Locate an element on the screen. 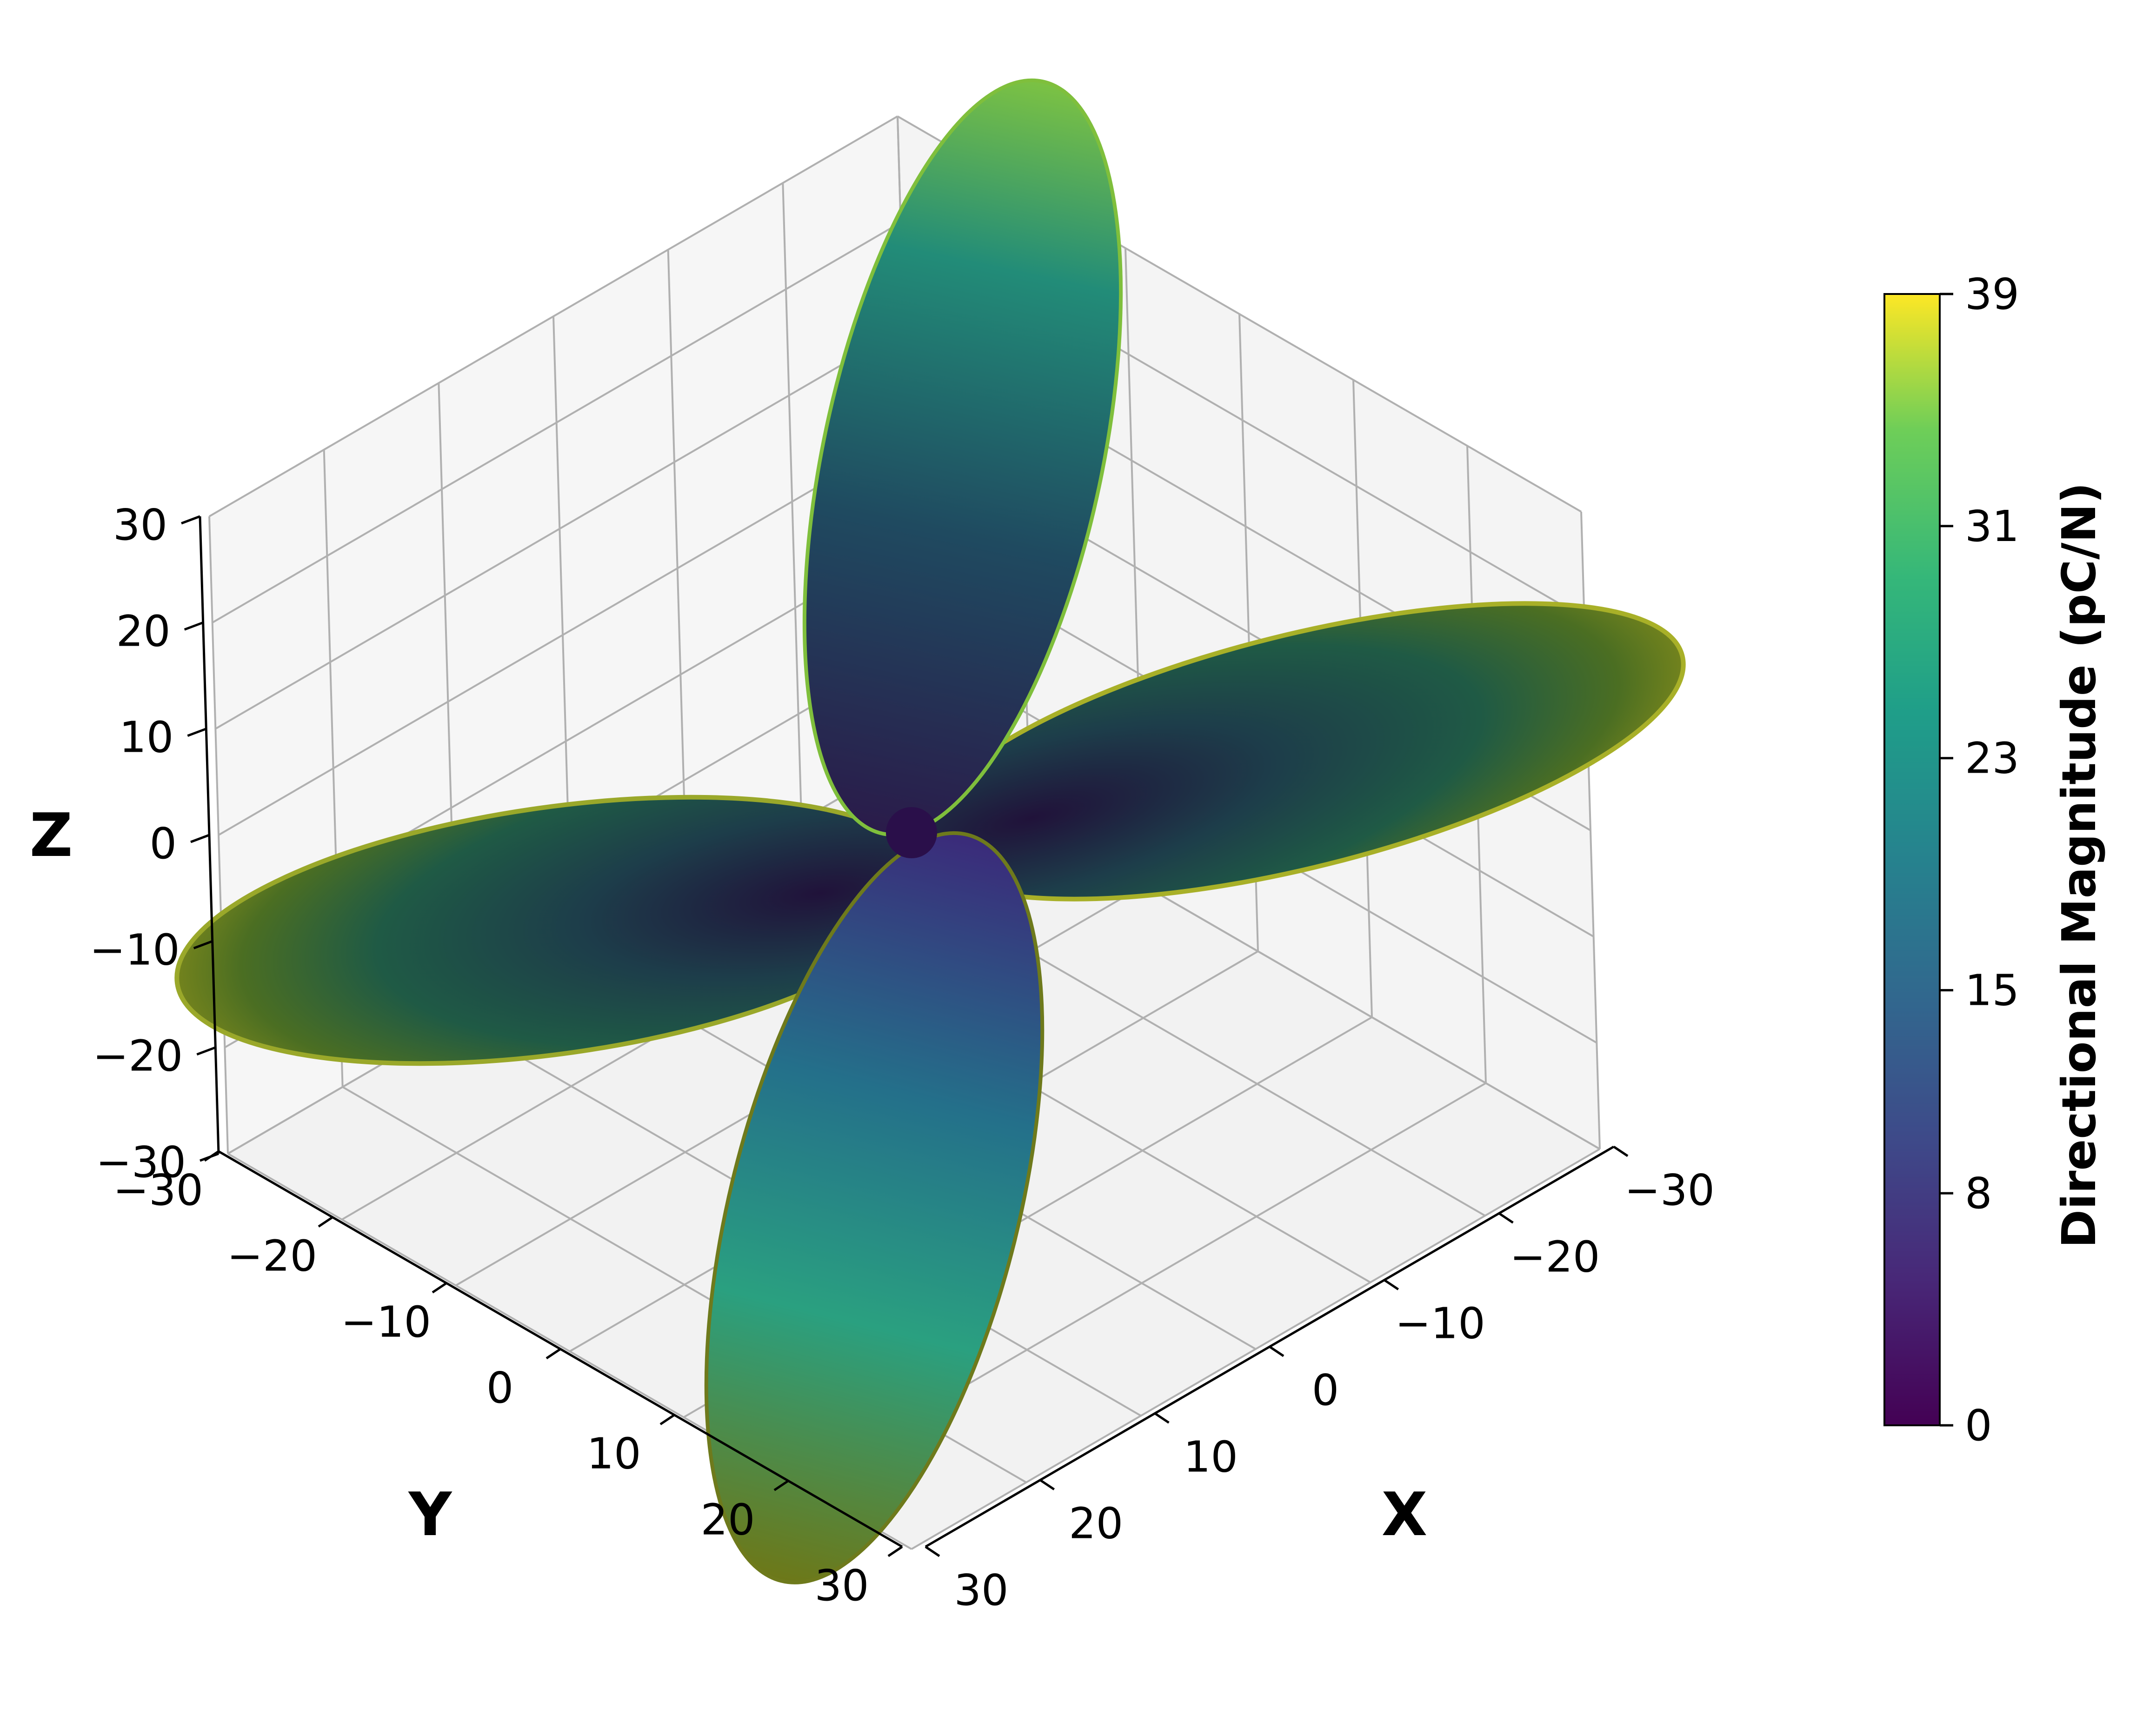 The height and width of the screenshot is (1717, 2156). x-tick-label: −10 is located at coordinates (1440, 1324).